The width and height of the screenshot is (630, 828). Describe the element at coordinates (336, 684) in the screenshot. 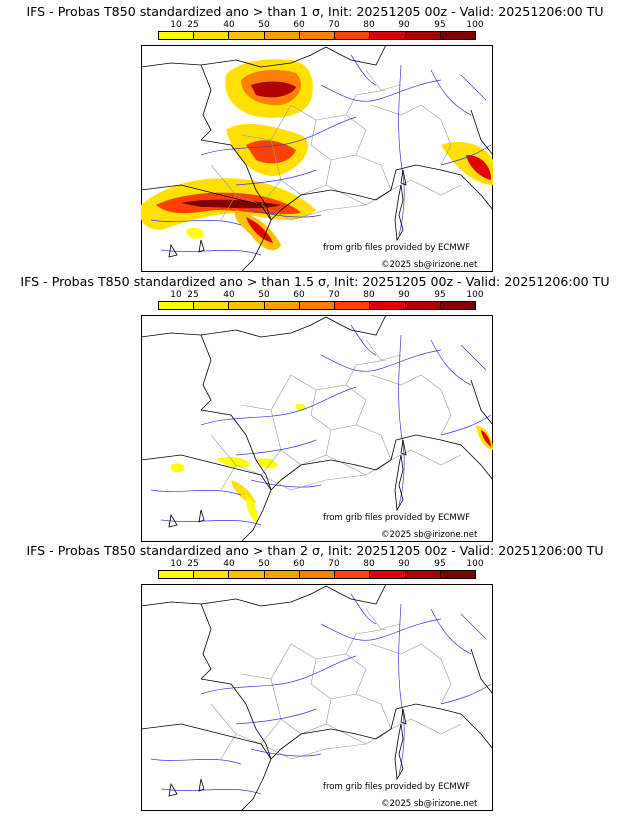

I see `admin-borders` at that location.